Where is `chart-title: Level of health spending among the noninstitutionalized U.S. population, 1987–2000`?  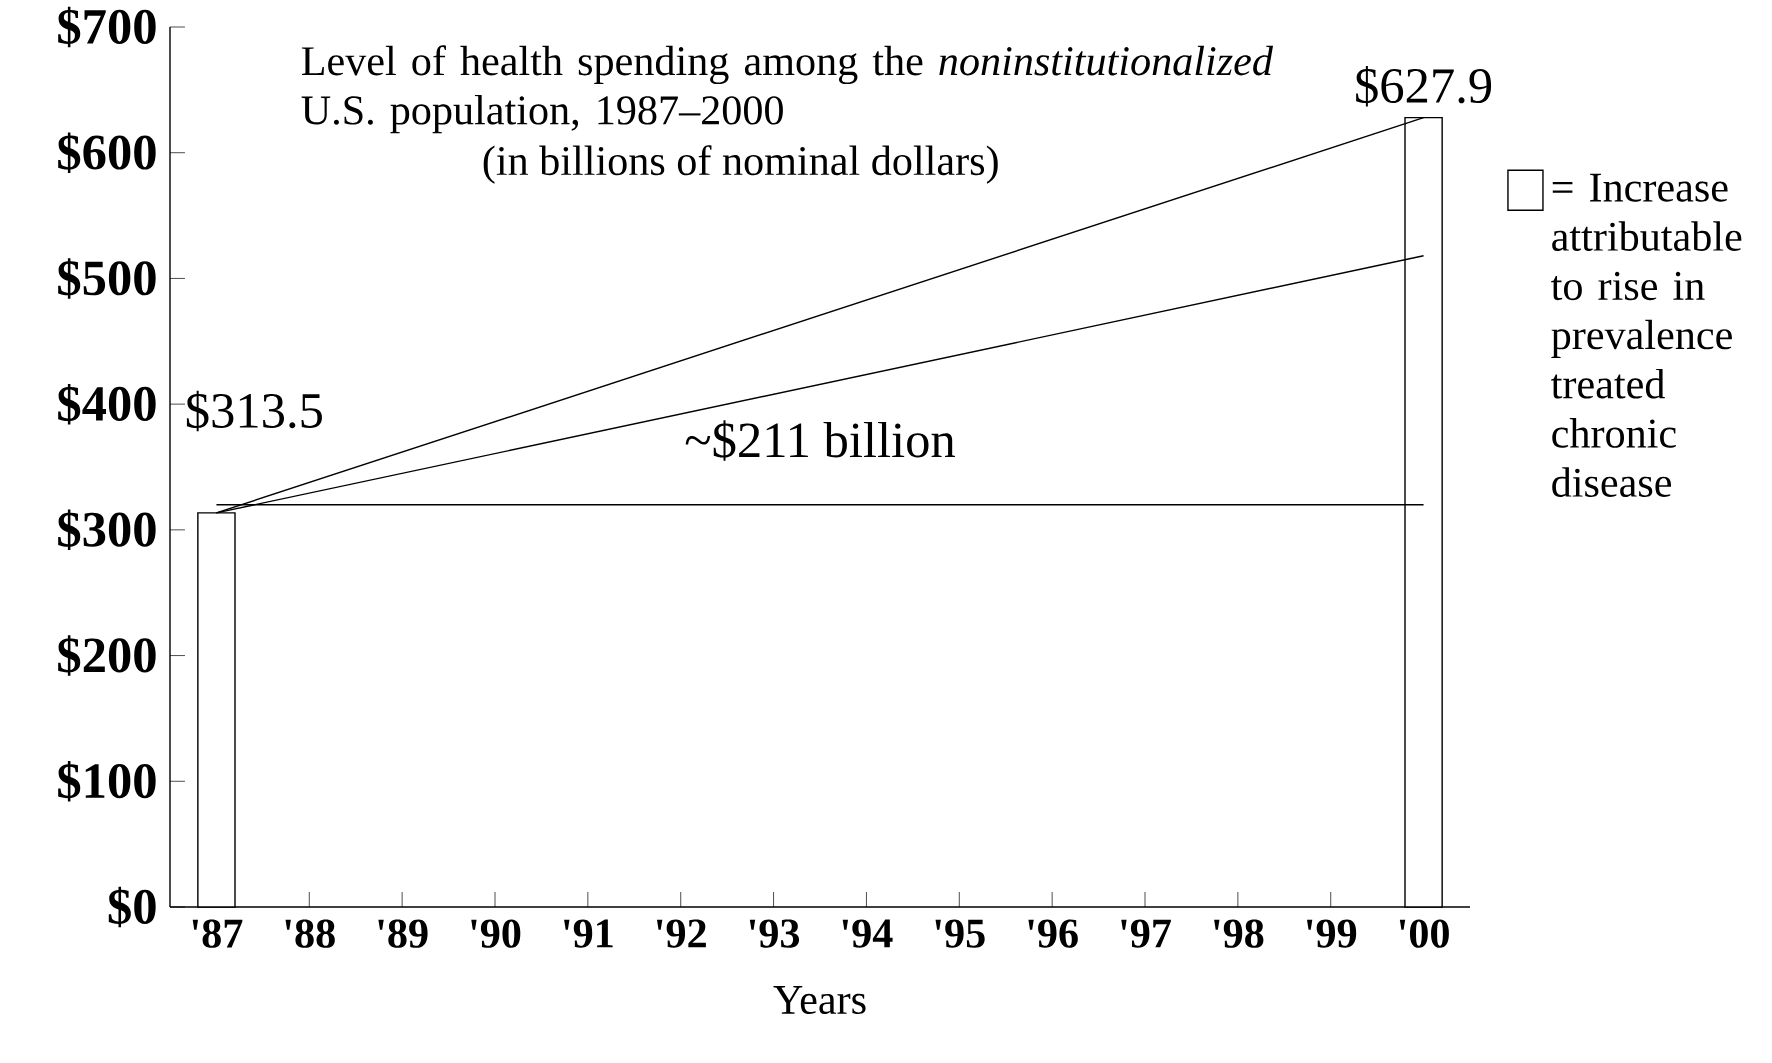
chart-title: Level of health spending among the noninstitutionalized U.S. population, 1987–2000 is located at coordinates (787, 89).